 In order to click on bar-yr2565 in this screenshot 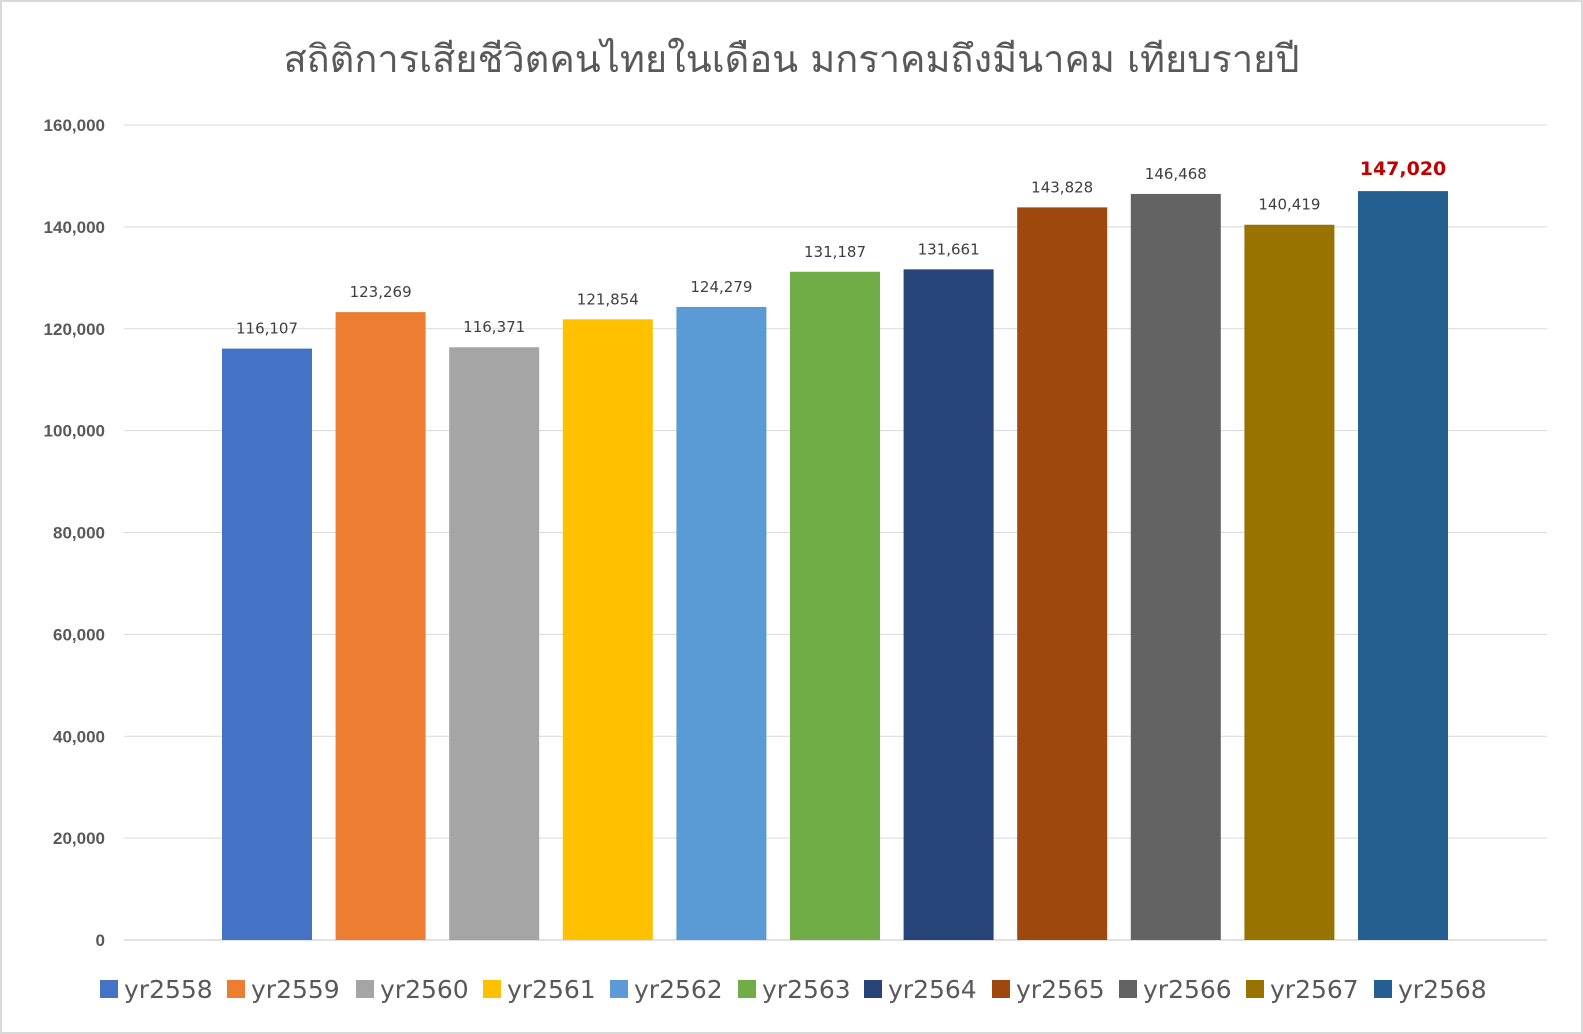, I will do `click(1062, 574)`.